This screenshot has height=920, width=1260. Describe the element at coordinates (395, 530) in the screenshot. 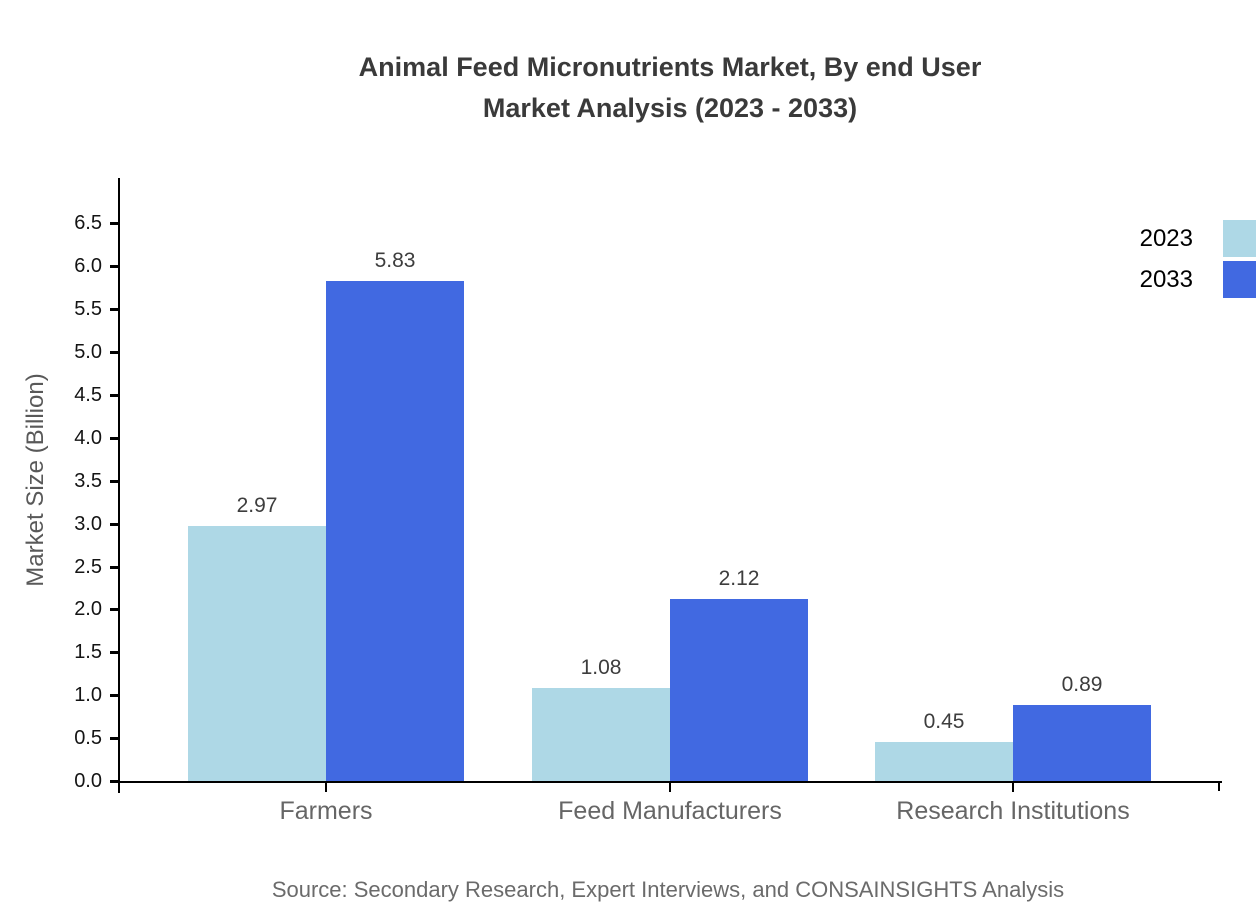

I see `bar-2033-farmers` at that location.